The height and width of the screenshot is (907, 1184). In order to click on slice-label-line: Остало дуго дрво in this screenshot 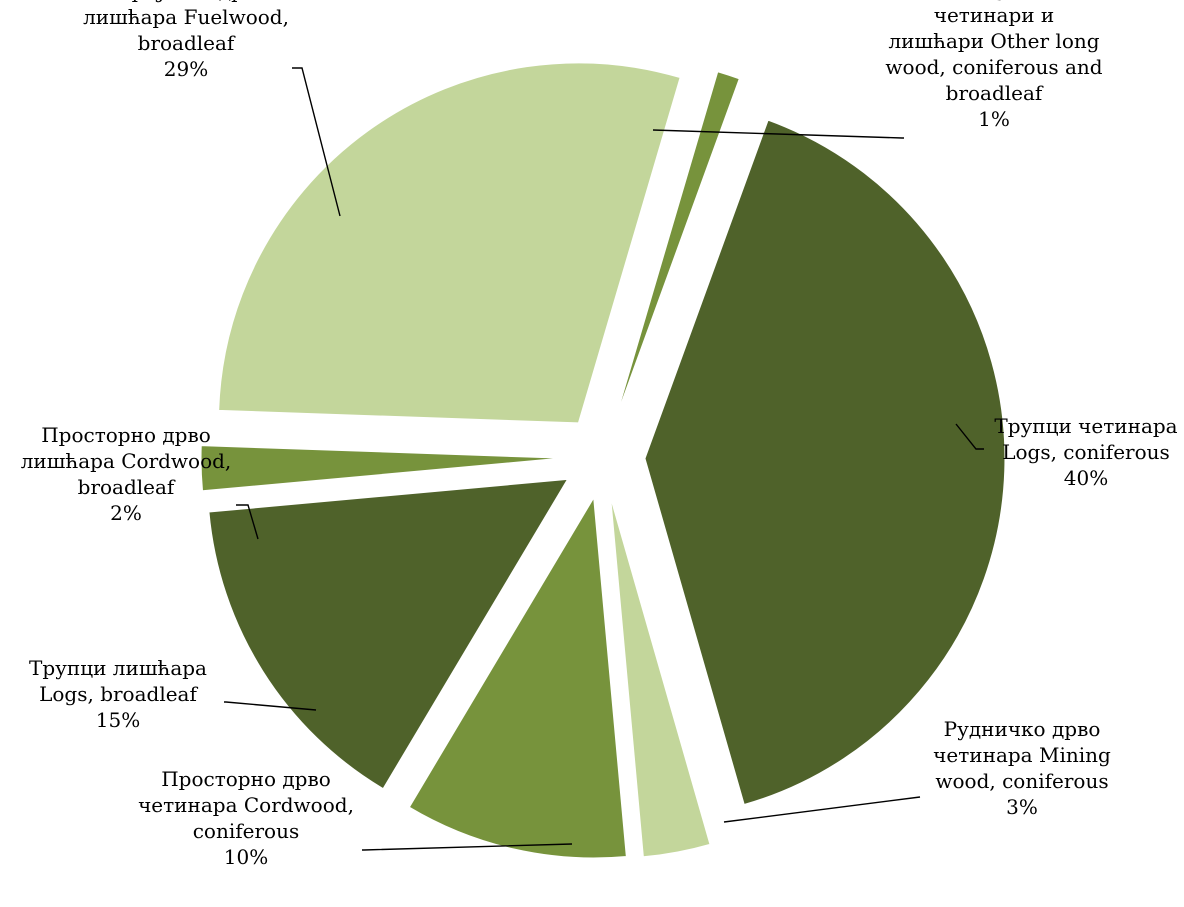, I will do `click(993, 0)`.